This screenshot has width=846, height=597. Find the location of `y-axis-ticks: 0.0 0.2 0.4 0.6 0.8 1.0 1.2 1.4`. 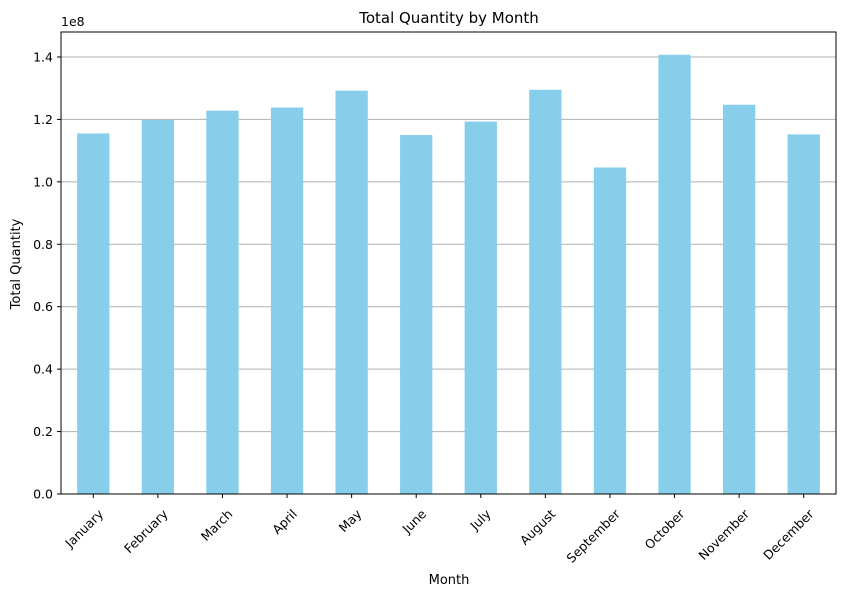

y-axis-ticks: 0.0 0.2 0.4 0.6 0.8 1.0 1.2 1.4 is located at coordinates (47, 275).